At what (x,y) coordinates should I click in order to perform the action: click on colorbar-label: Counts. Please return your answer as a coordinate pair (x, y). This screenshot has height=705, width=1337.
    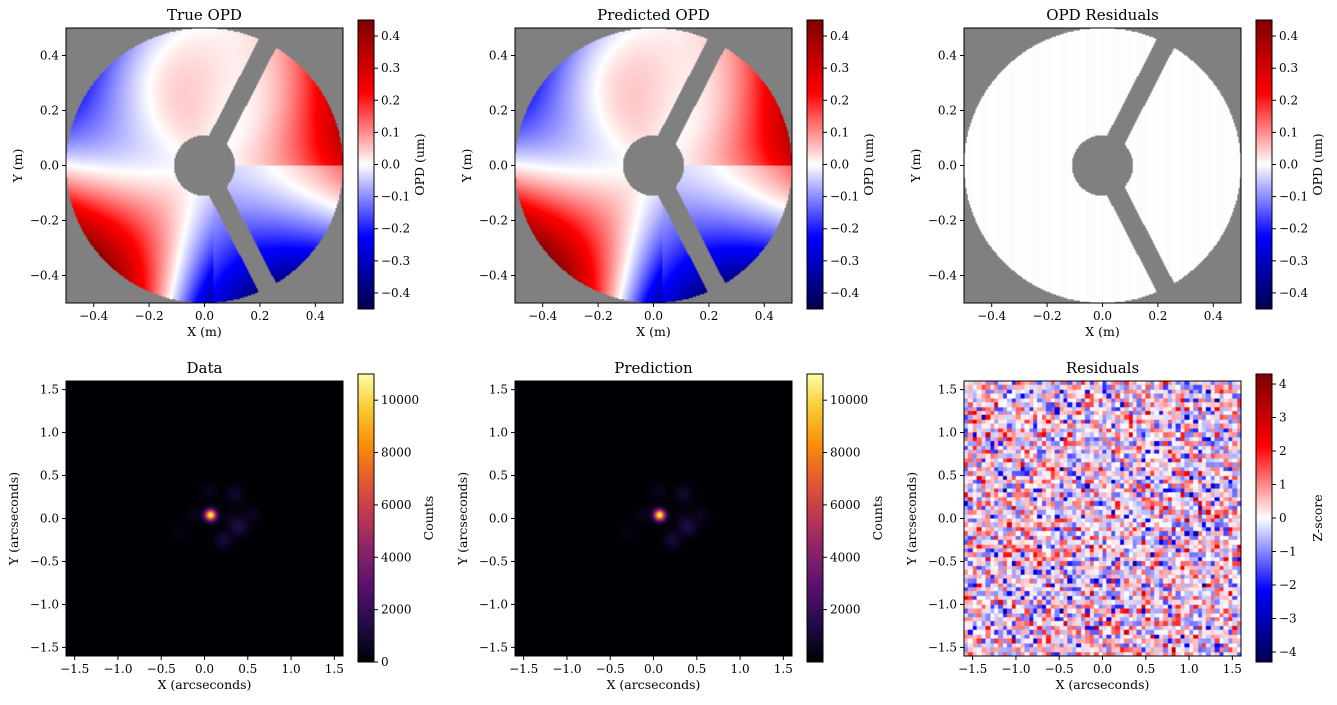
    Looking at the image, I should click on (428, 518).